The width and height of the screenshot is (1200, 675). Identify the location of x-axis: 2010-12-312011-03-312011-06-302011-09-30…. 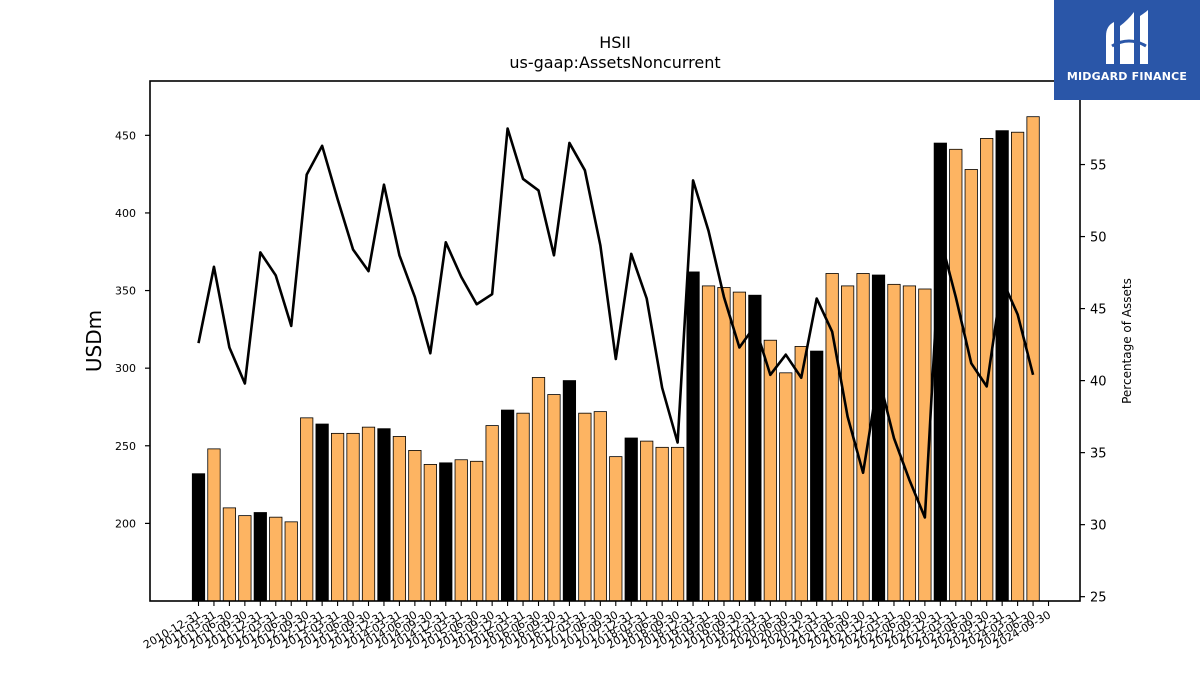
(597, 626).